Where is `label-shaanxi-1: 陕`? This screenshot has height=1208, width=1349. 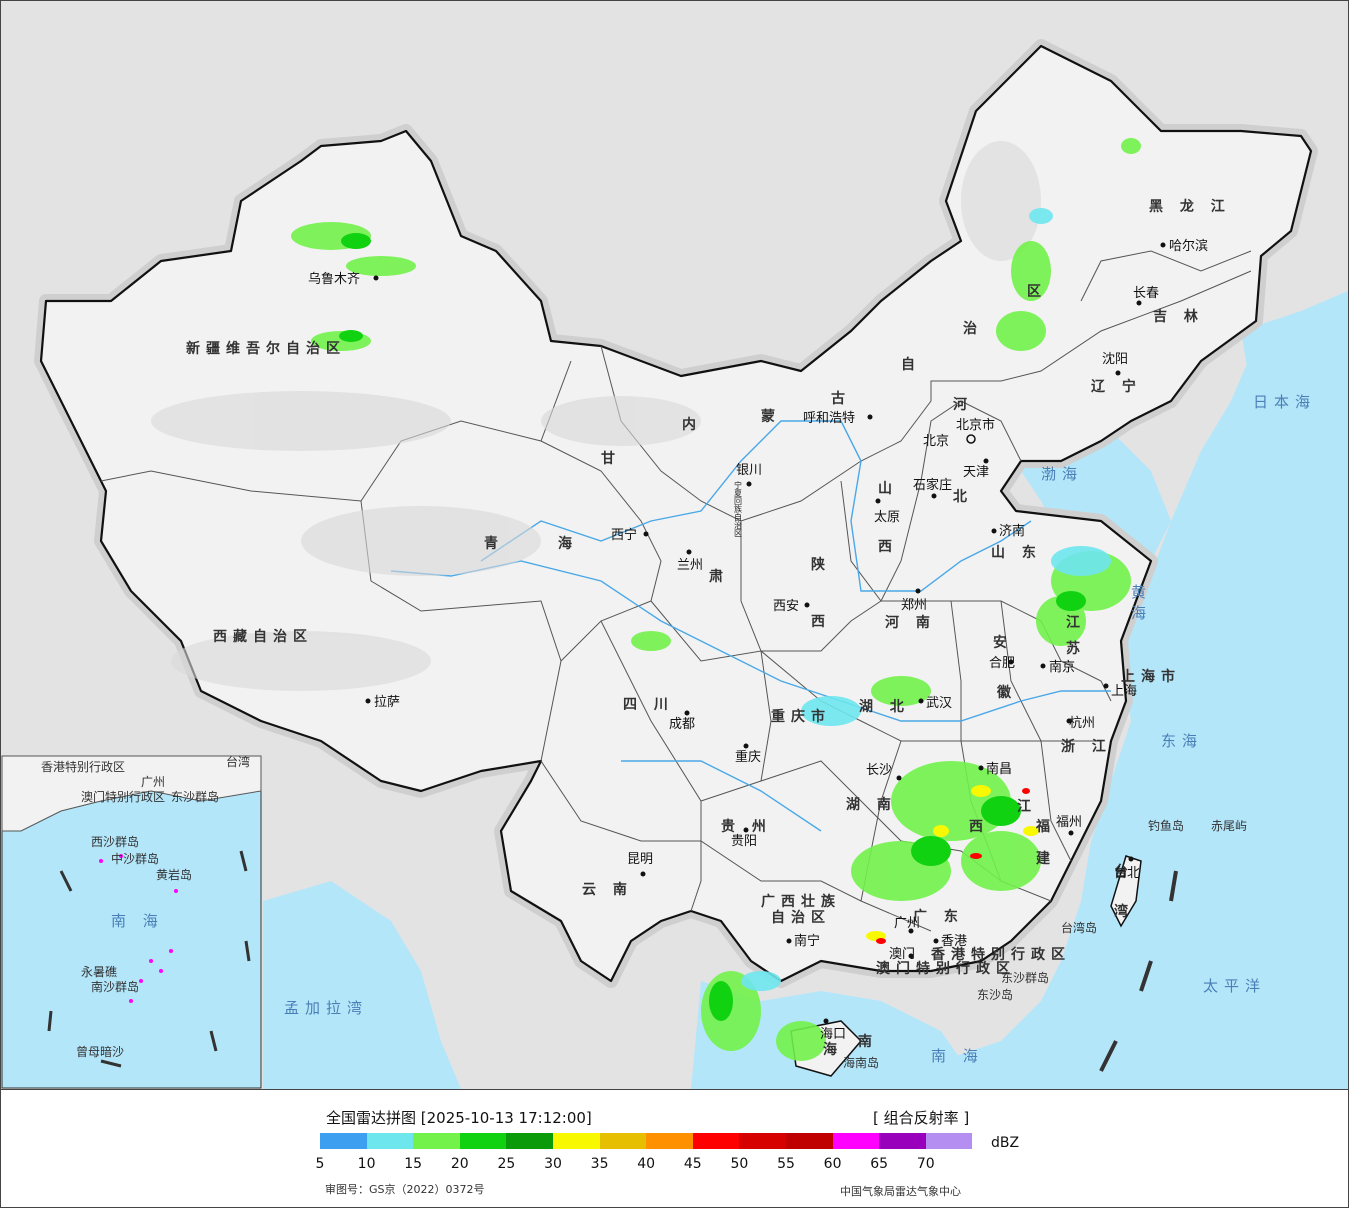 label-shaanxi-1: 陕 is located at coordinates (821, 564).